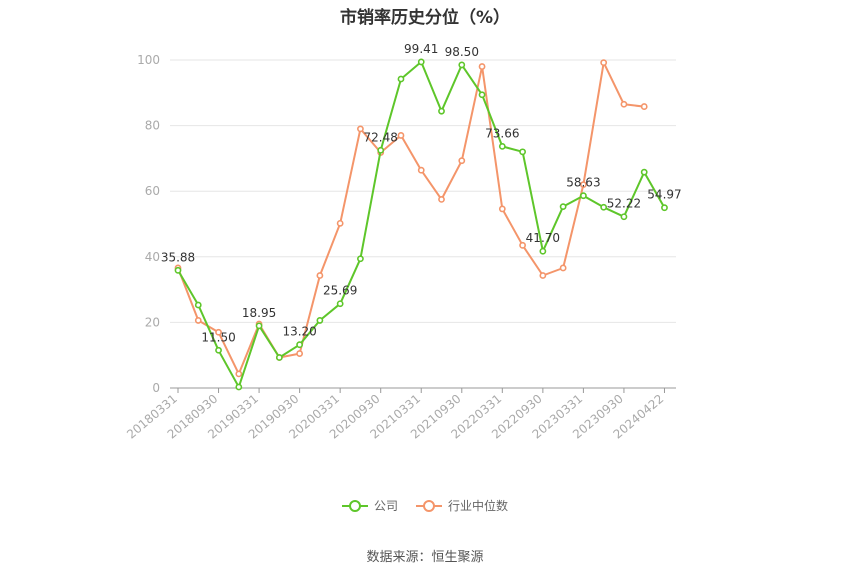 This screenshot has height=575, width=850. What do you see at coordinates (148, 60) in the screenshot?
I see `y-tick-label: 100` at bounding box center [148, 60].